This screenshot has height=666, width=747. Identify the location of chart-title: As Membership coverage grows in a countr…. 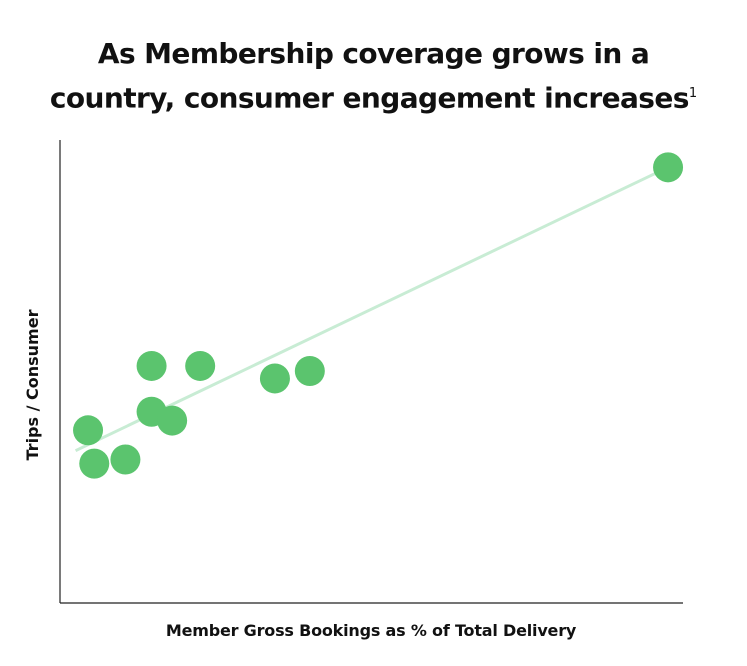
(373, 76).